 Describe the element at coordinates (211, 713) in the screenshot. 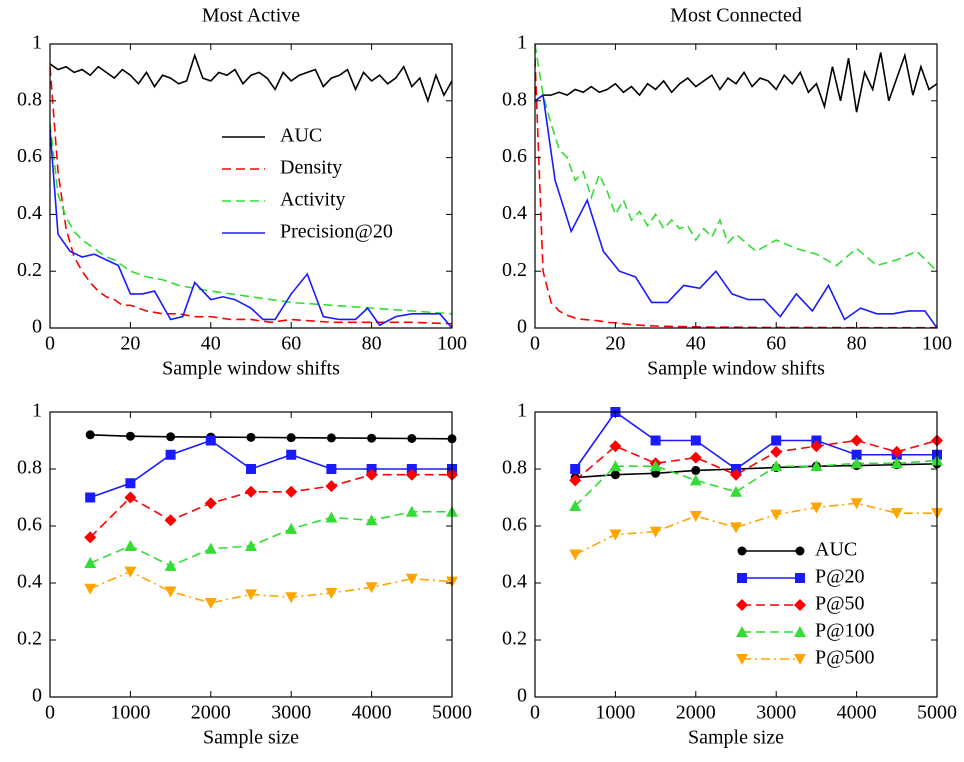

I see `x-tick-label: 2000` at that location.